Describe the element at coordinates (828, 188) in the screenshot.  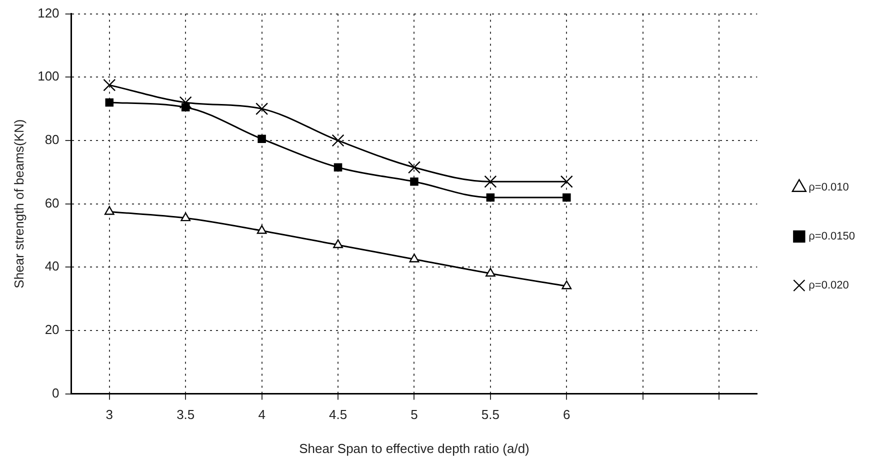
I see `legend-label: ρ=0.010` at that location.